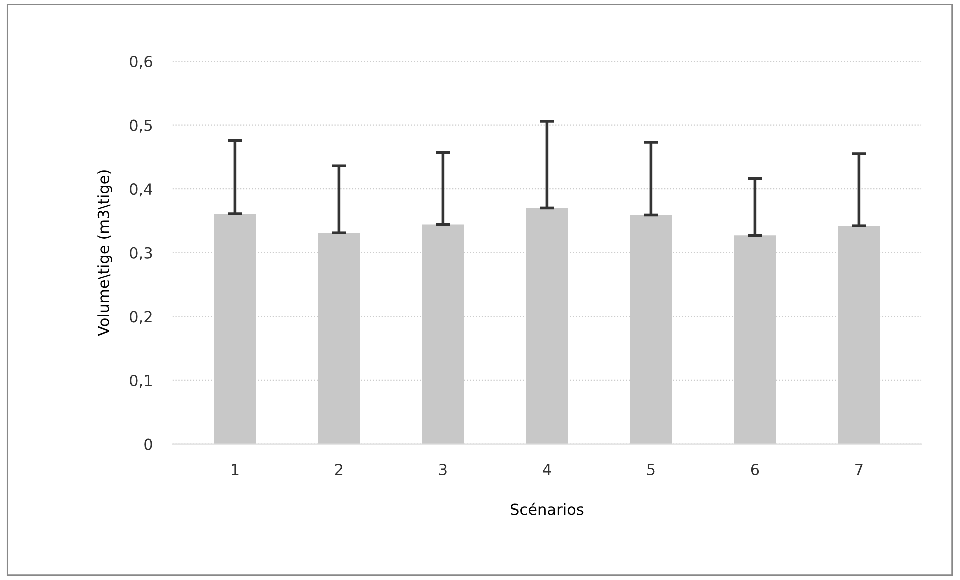  I want to click on x-tick-label: 6, so click(755, 470).